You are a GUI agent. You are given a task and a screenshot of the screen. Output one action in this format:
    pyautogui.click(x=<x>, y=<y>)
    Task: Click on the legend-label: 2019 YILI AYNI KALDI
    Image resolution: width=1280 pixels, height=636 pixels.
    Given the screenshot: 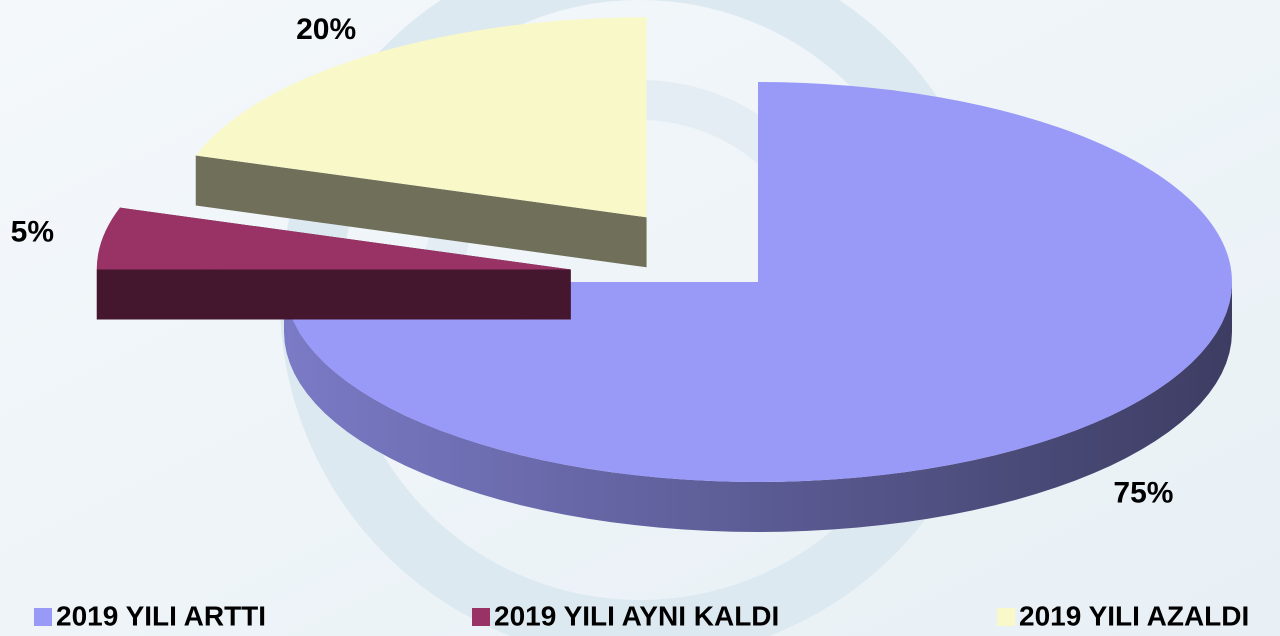 What is the action you would take?
    pyautogui.click(x=636, y=615)
    